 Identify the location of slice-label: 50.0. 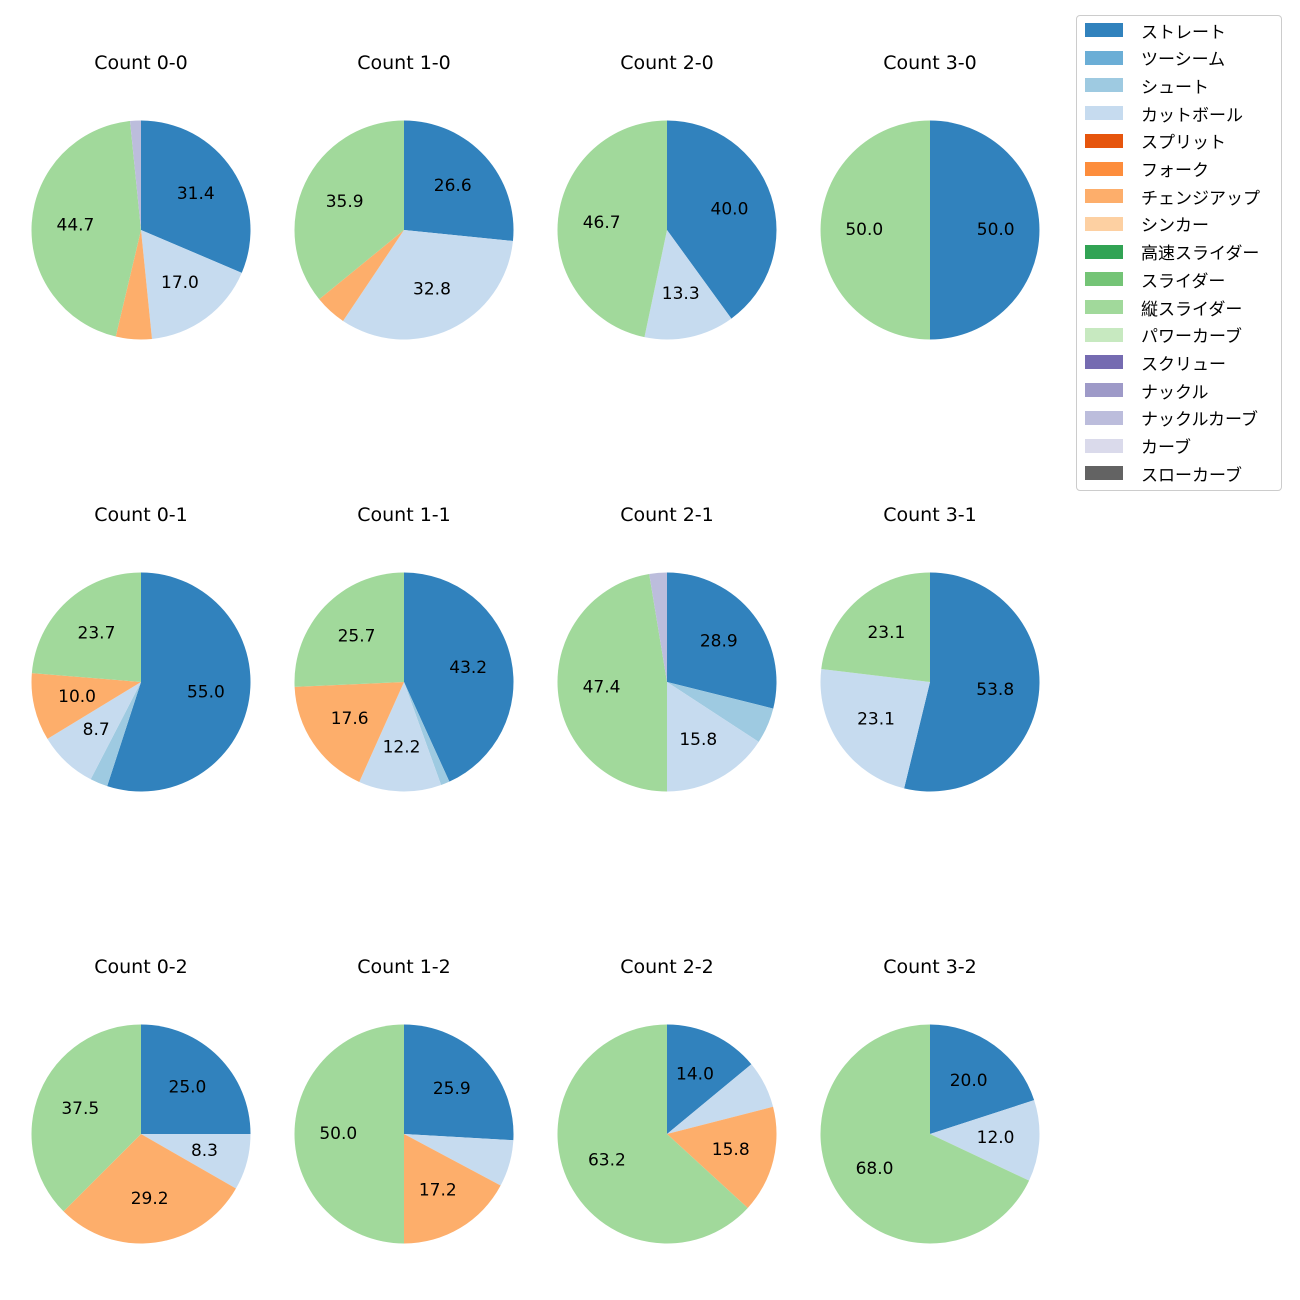
(996, 230).